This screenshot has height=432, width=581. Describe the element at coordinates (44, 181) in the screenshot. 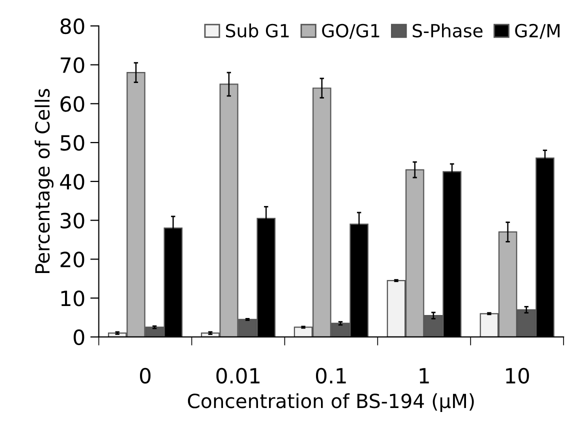

I see `y-axis-title: Percentage of Cells` at that location.